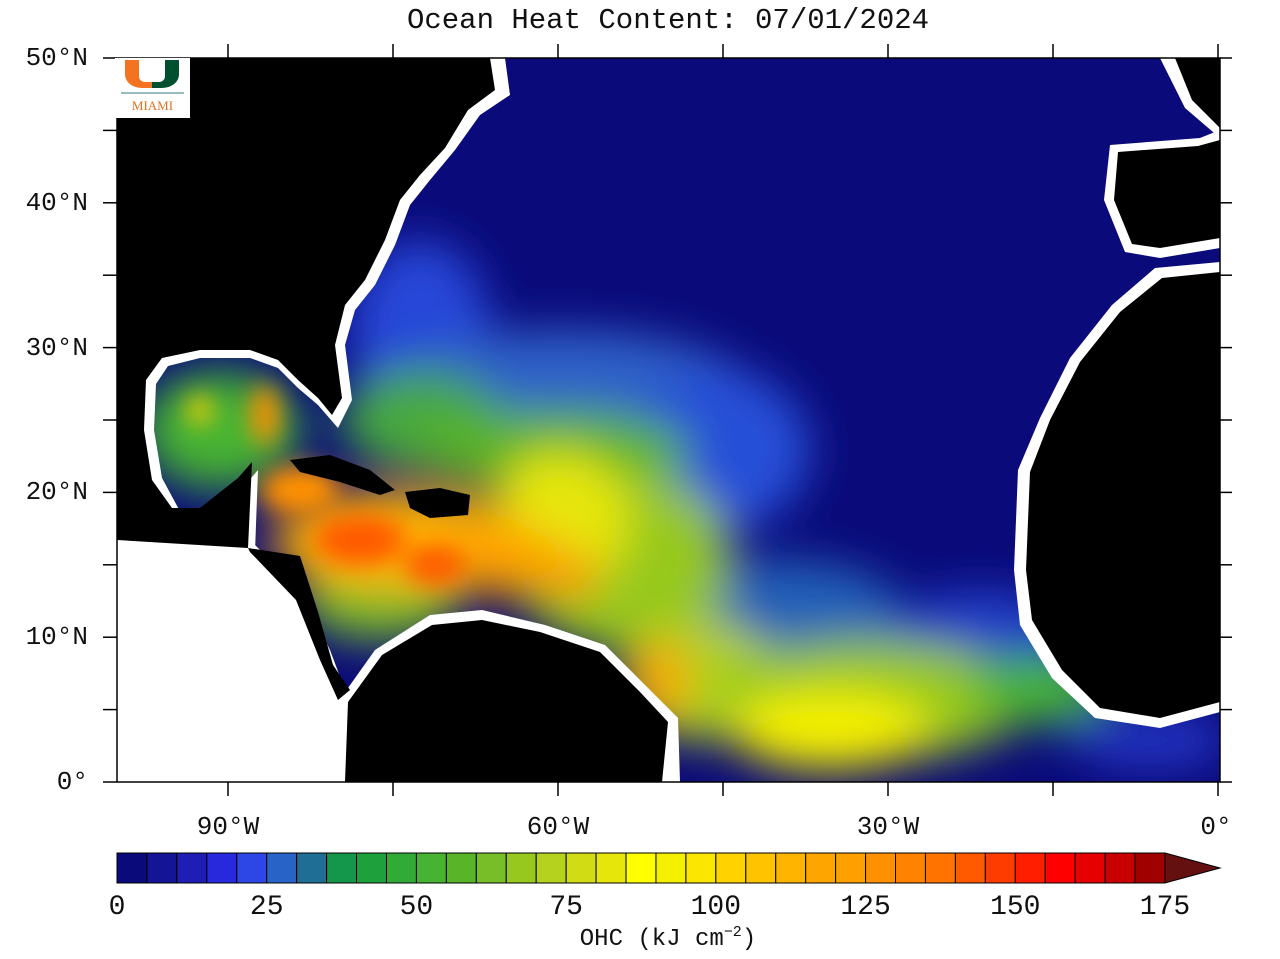 The width and height of the screenshot is (1280, 959). What do you see at coordinates (152, 74) in the screenshot?
I see `u-logo-icon` at bounding box center [152, 74].